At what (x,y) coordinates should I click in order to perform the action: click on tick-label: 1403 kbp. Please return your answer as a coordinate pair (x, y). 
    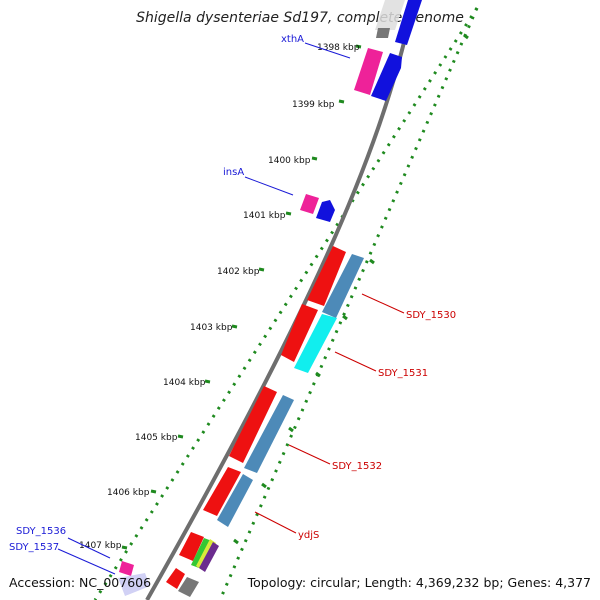
    Looking at the image, I should click on (211, 328).